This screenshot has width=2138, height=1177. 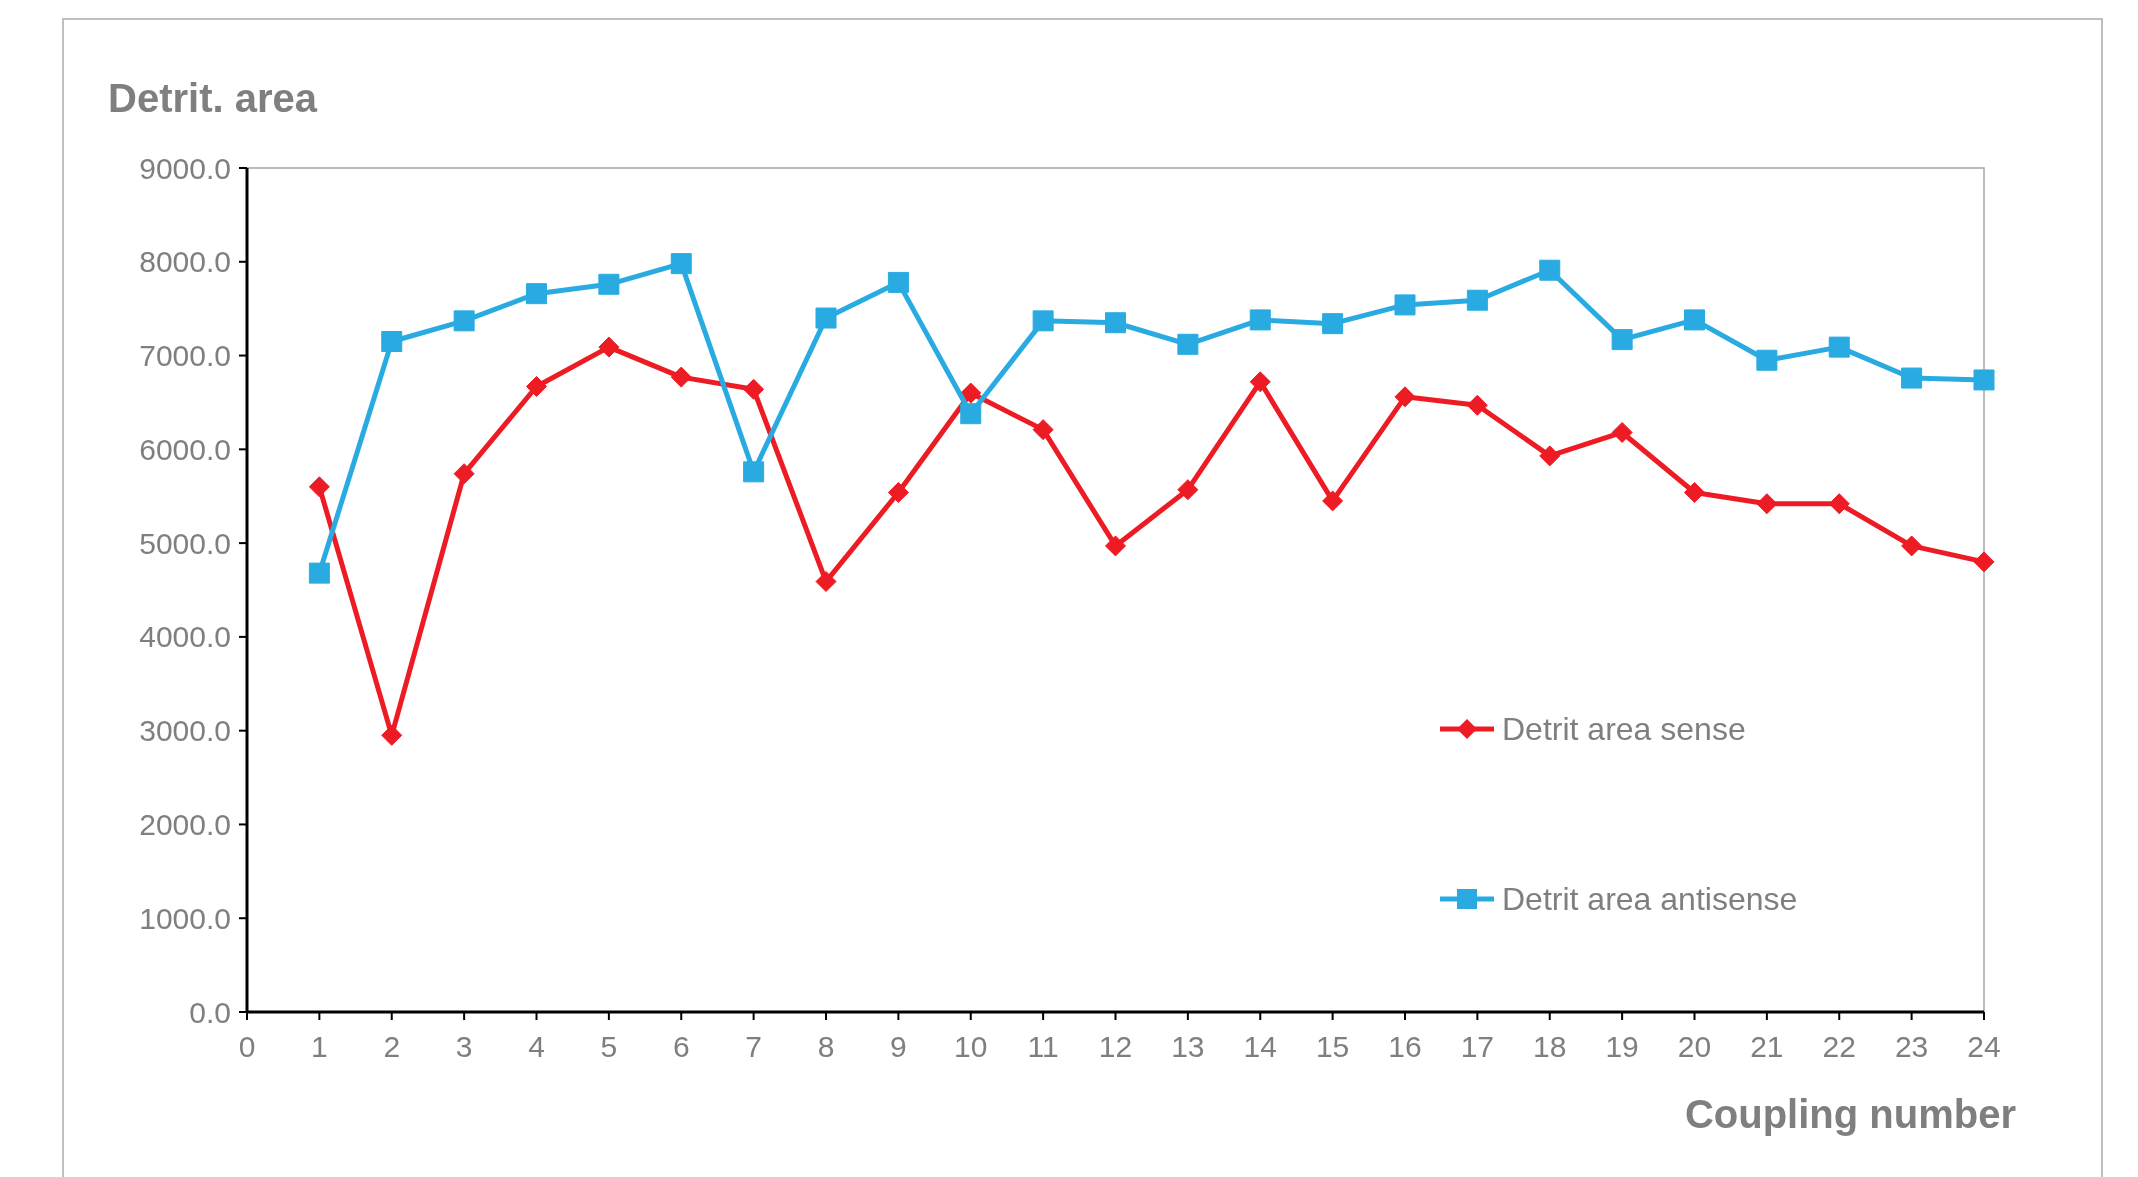 I want to click on y-tick-label: 6000.0, so click(x=185, y=449).